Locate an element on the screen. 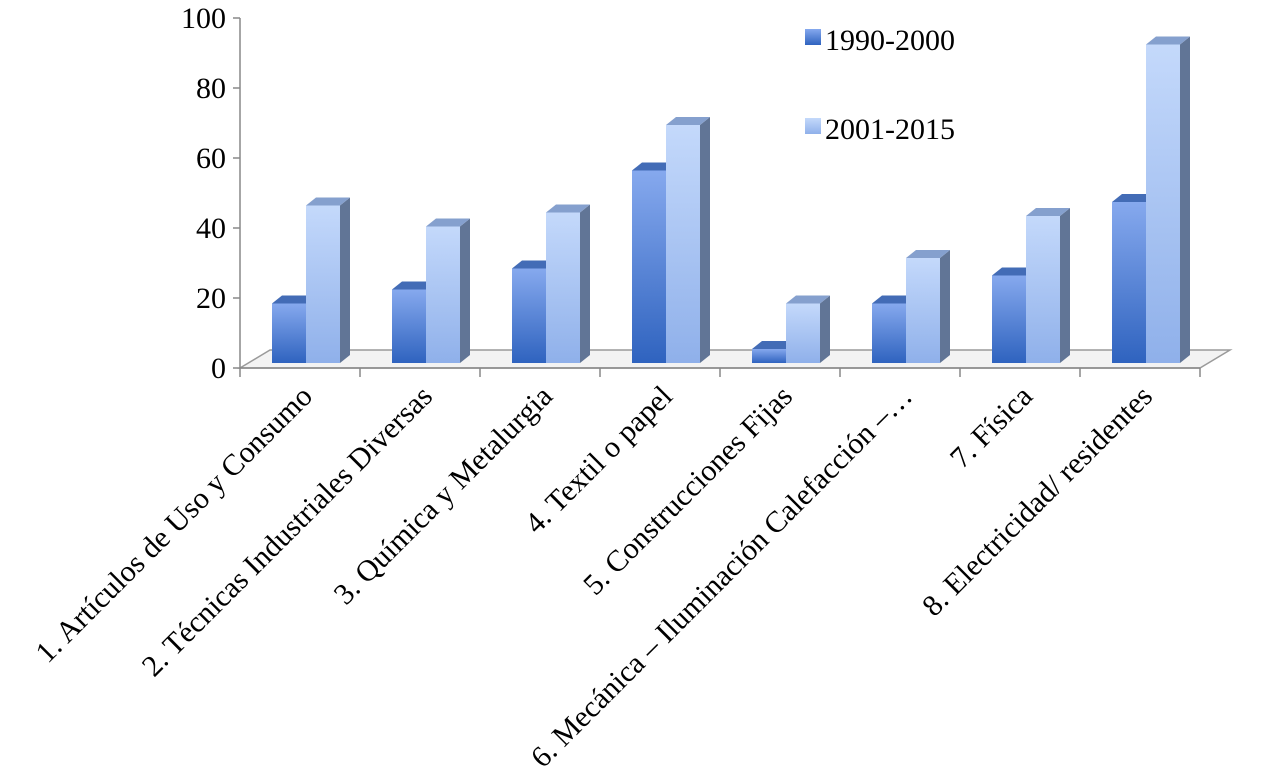 The height and width of the screenshot is (780, 1261). x-category-label: 3. Química y Metalurgia is located at coordinates (442, 495).